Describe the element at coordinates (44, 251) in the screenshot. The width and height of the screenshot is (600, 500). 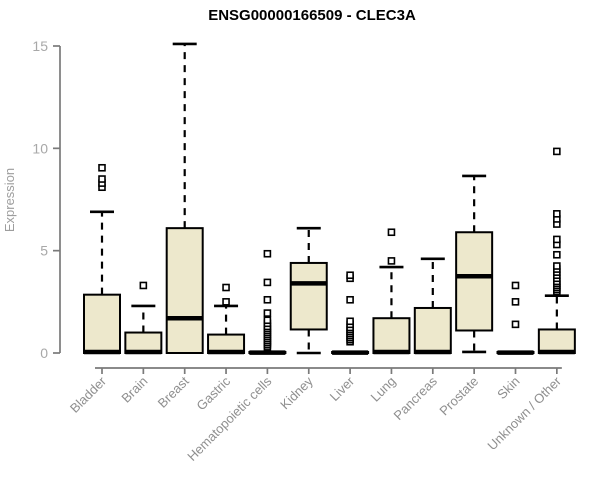
I see `y-tick-label: 5` at that location.